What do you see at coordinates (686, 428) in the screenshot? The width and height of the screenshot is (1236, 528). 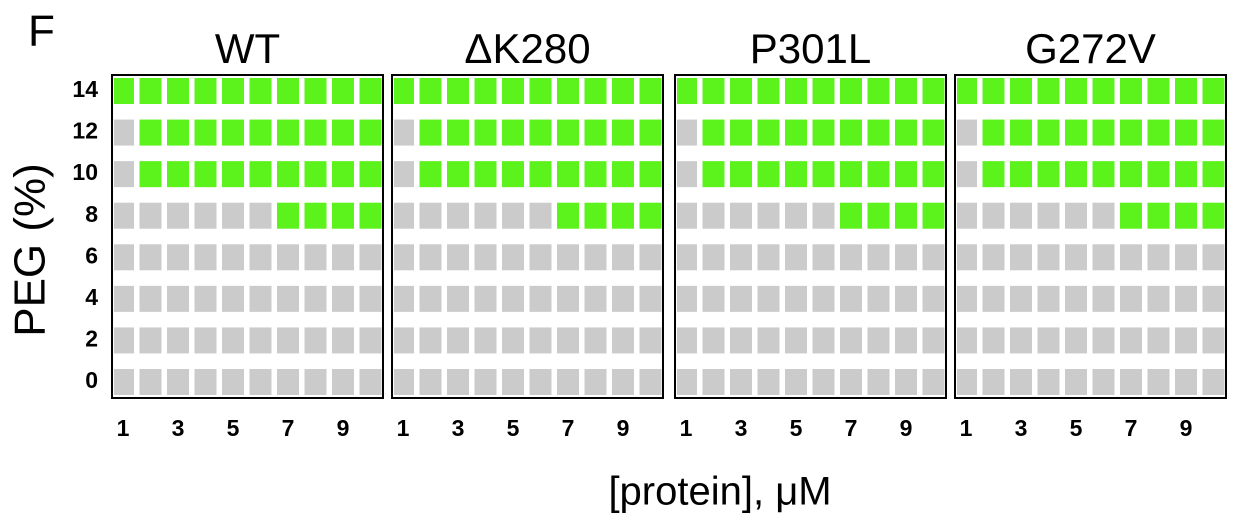 I see `x-tick-label: 1` at bounding box center [686, 428].